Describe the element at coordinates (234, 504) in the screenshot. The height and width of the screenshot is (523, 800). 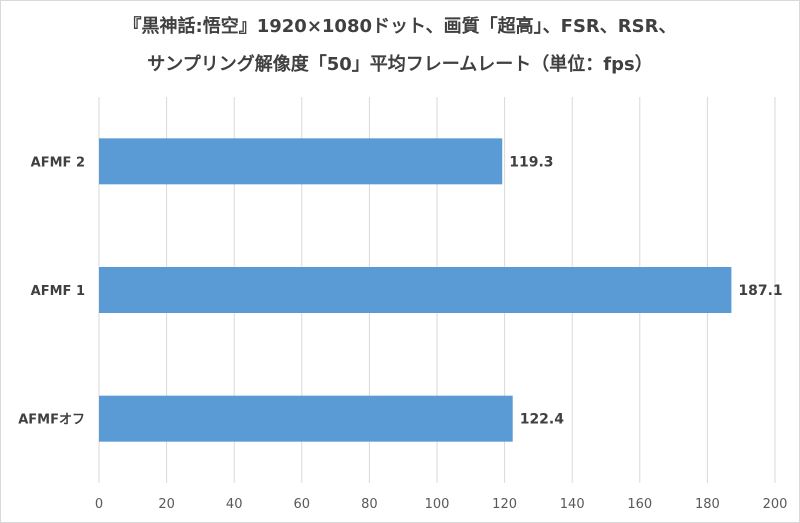
I see `x-tick-label-2: 40` at that location.